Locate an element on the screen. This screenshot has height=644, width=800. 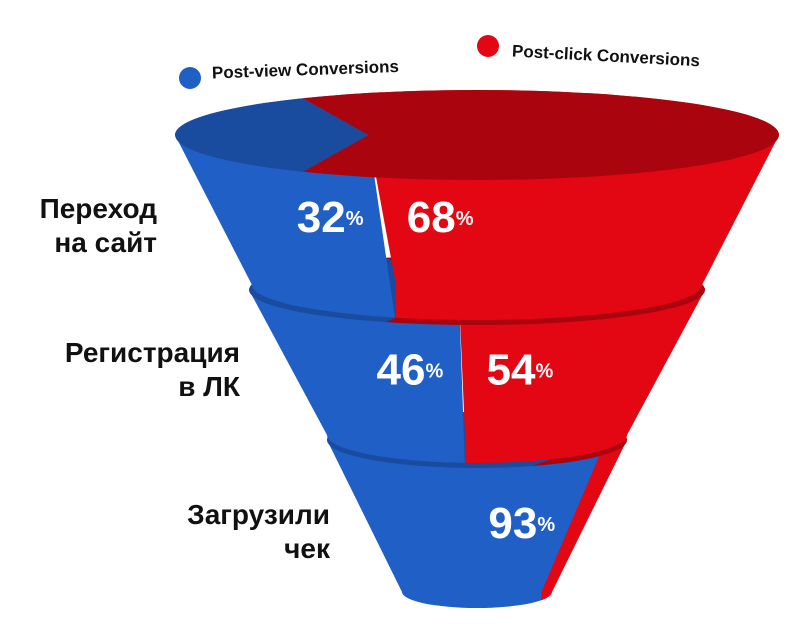
funnel-top is located at coordinates (477, 135).